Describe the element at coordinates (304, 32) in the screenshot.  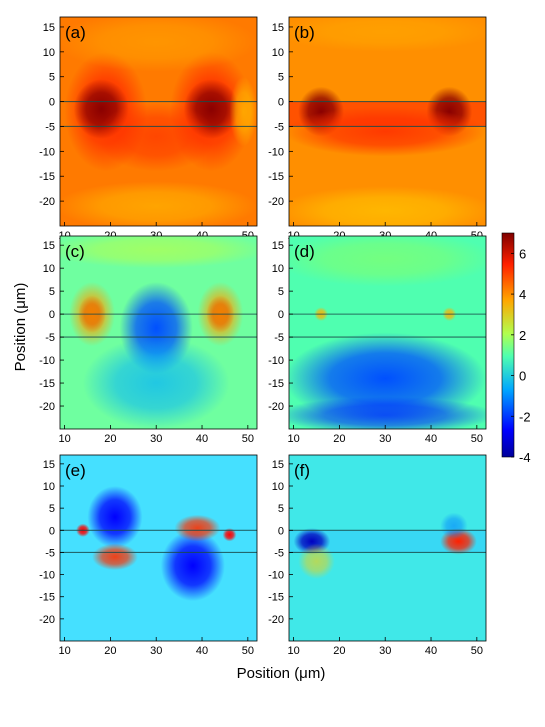
I see `panel-label: (b)` at that location.